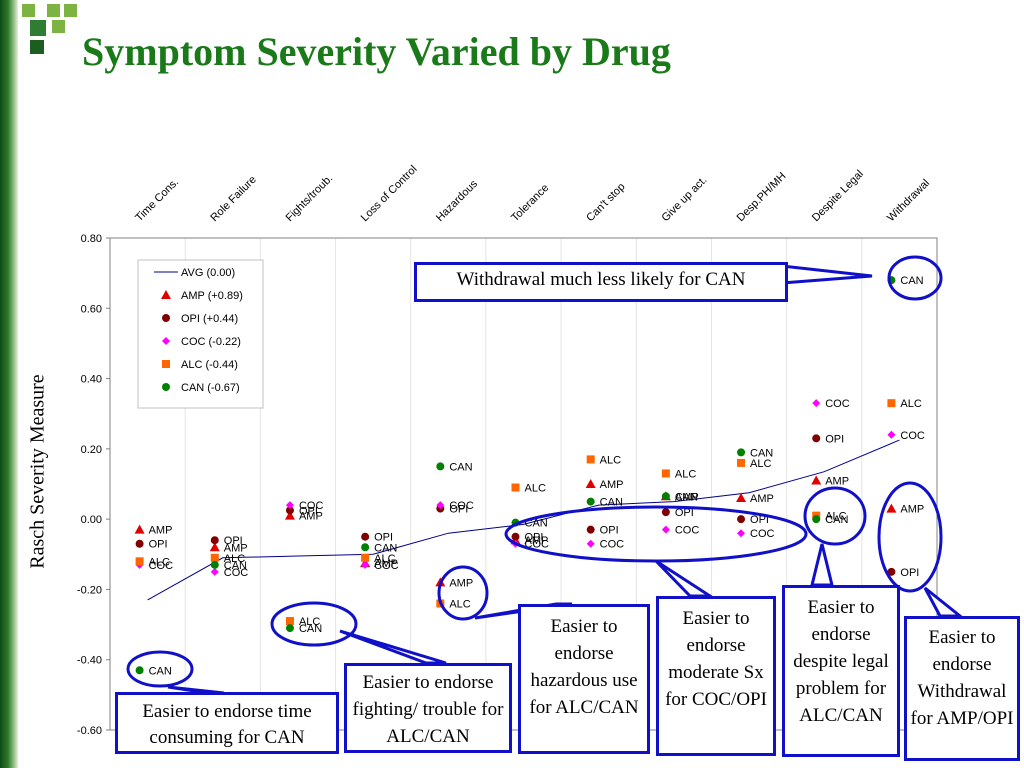 This screenshot has width=1024, height=768. Describe the element at coordinates (826, 274) in the screenshot. I see `callout-pointer-withdrawal-can` at that location.